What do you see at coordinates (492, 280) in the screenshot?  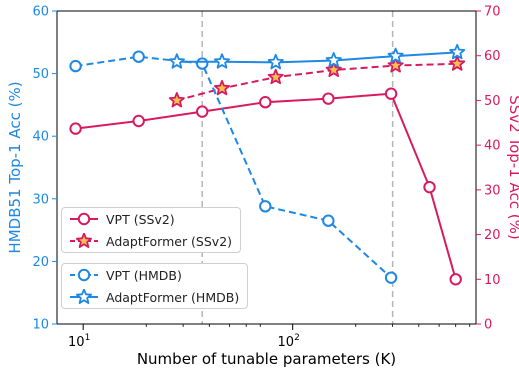 I see `right-y-tick-label-1: 10` at bounding box center [492, 280].